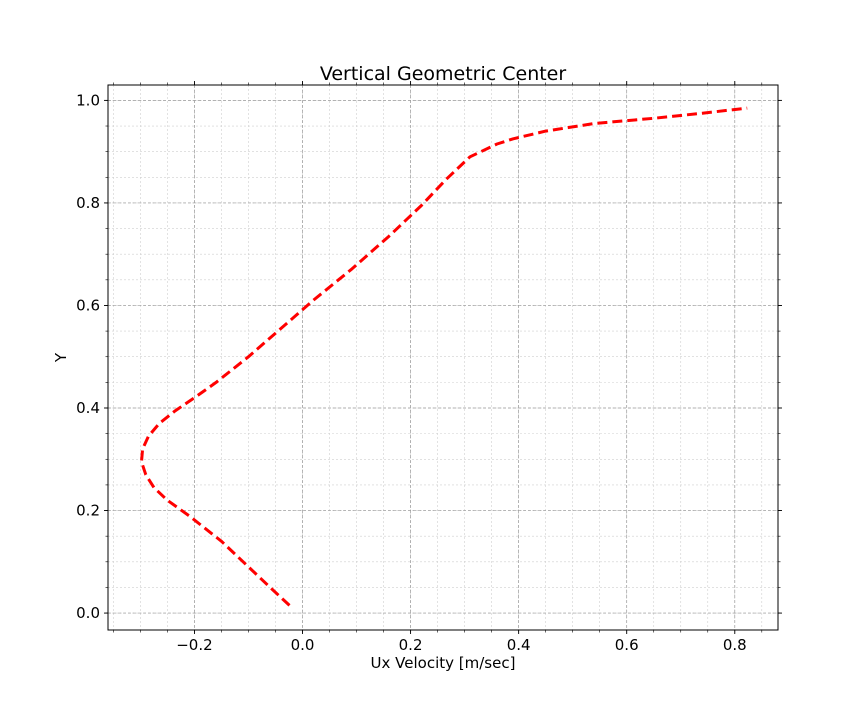  Describe the element at coordinates (88, 203) in the screenshot. I see `y-tick-label: 0.8` at that location.